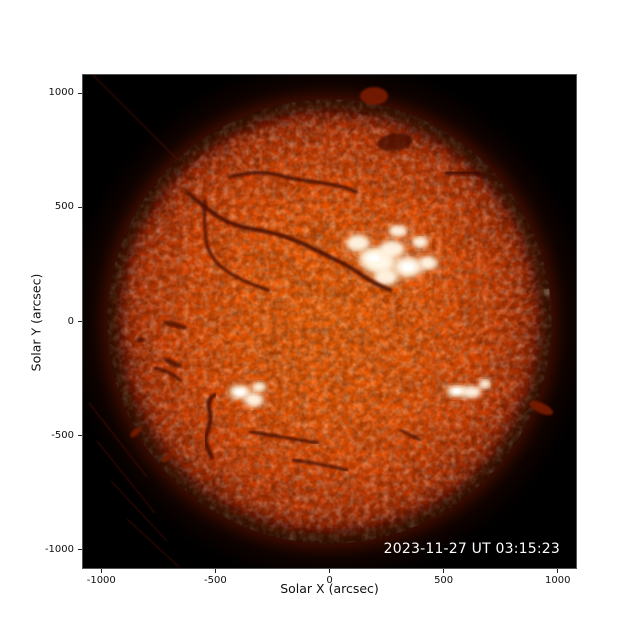 Image resolution: width=640 pixels, height=640 pixels. What do you see at coordinates (101, 580) in the screenshot?
I see `x-tick-label: -1000` at bounding box center [101, 580].